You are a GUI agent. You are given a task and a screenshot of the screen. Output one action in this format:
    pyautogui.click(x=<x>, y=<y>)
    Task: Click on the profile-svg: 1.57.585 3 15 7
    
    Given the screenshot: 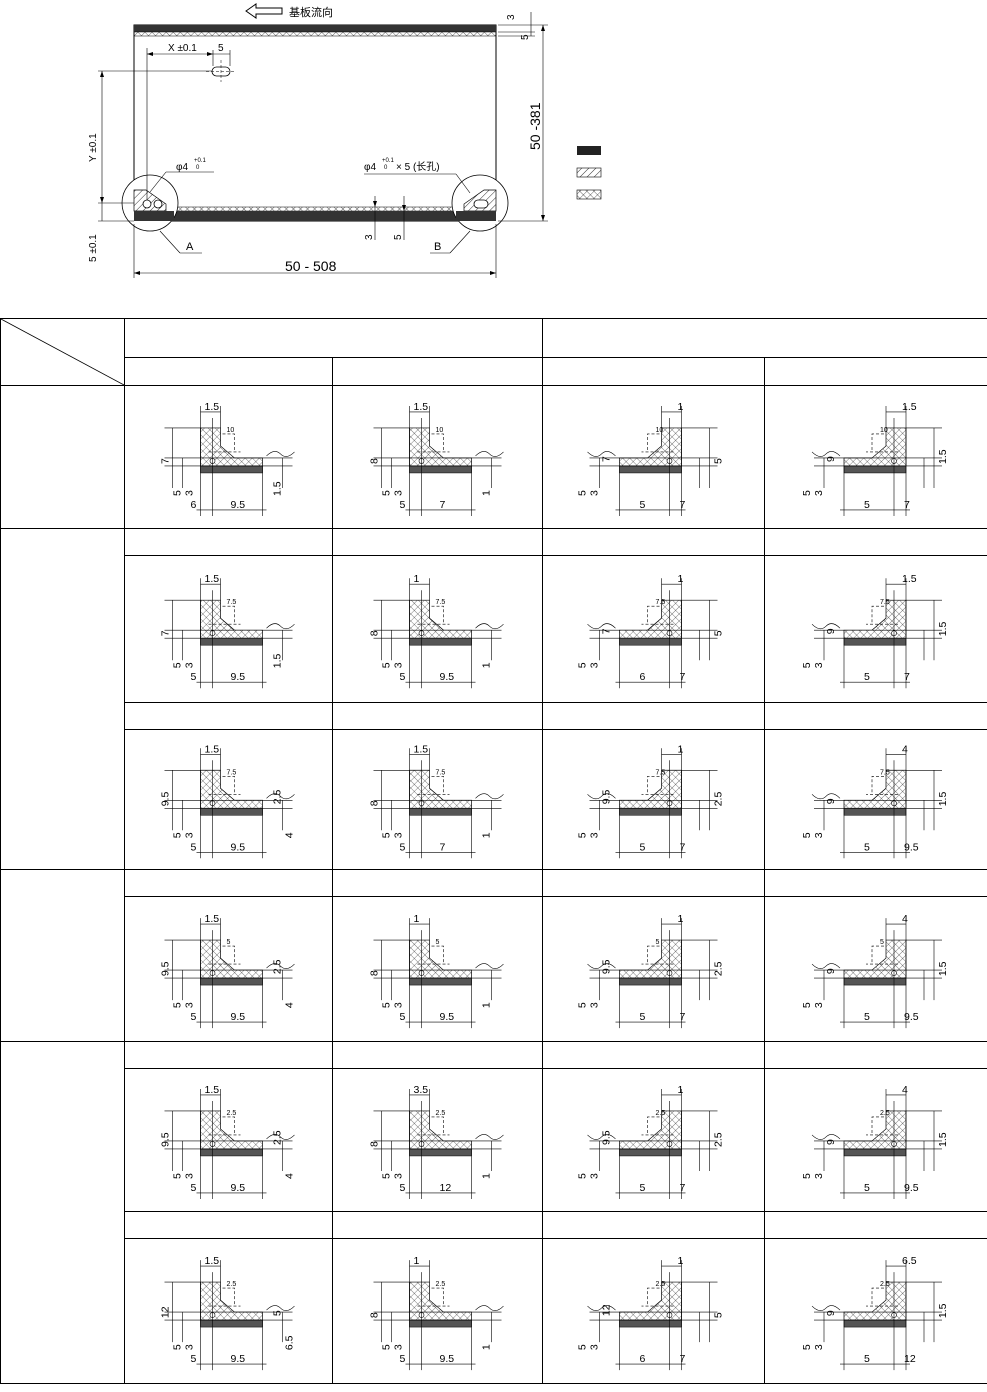 What is the action you would take?
    pyautogui.click(x=436, y=800)
    